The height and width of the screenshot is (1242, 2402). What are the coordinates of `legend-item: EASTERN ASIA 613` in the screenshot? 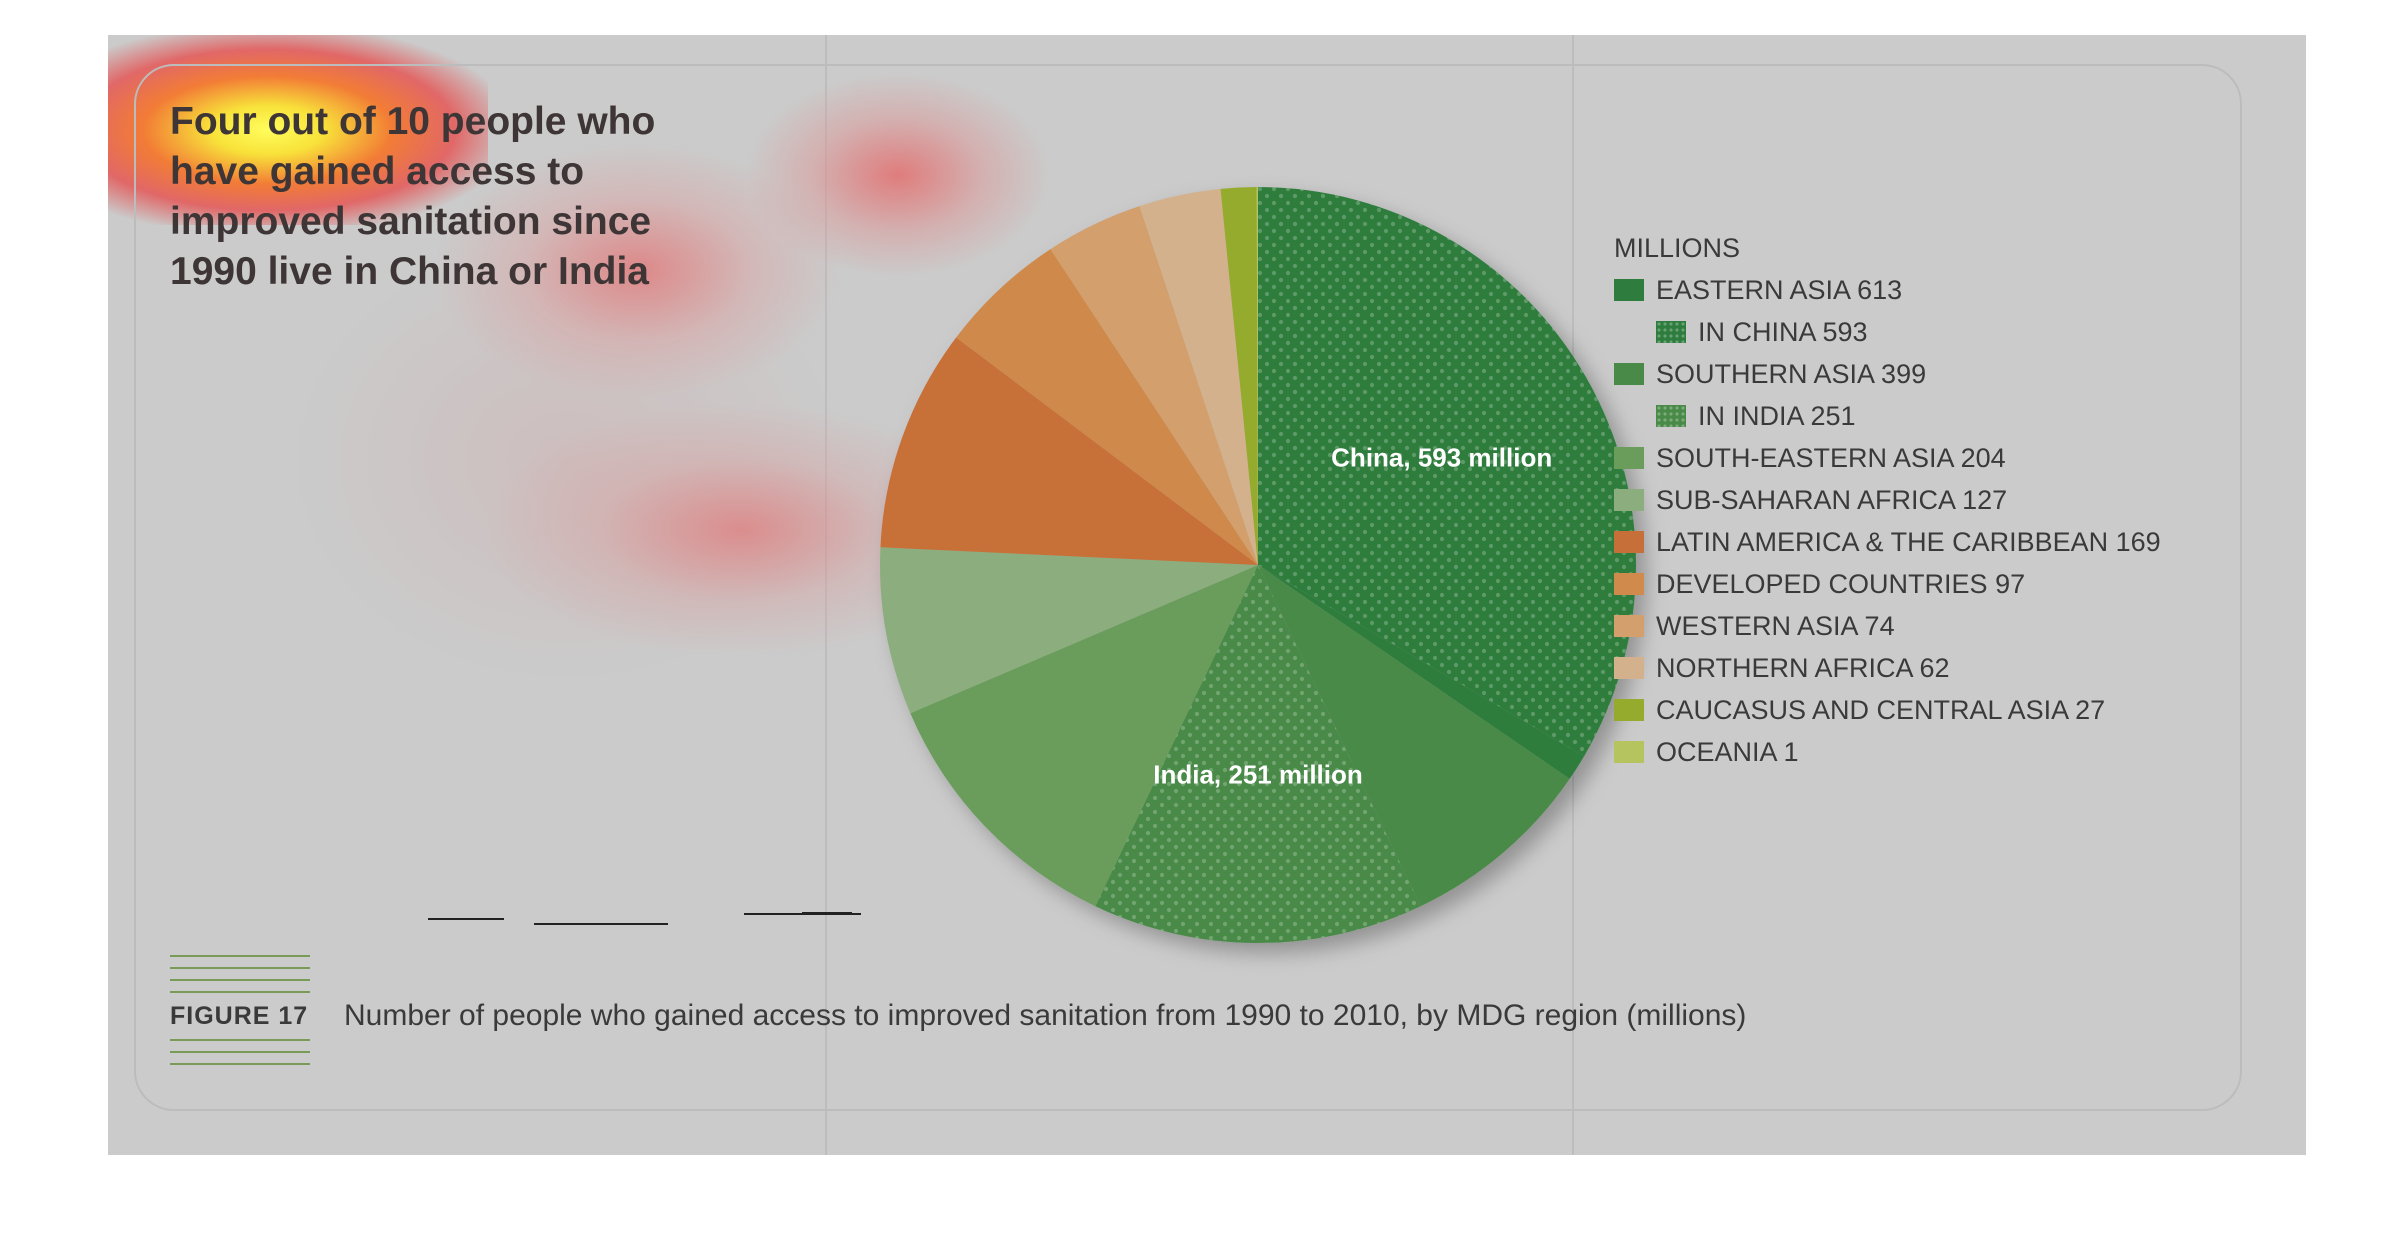 It's located at (1887, 290).